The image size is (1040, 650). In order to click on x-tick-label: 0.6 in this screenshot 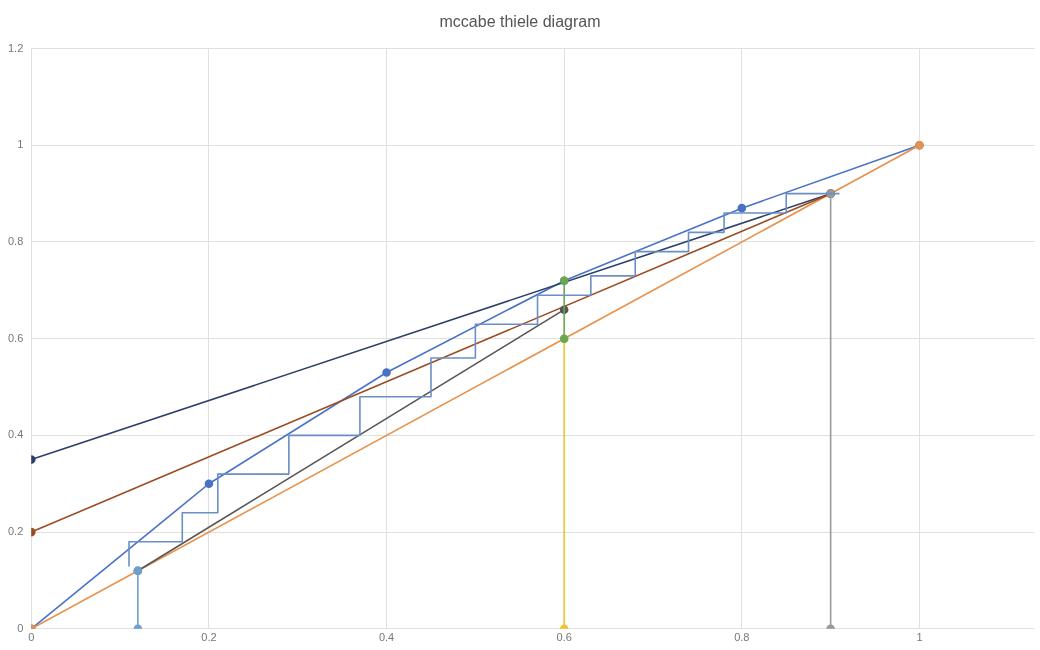, I will do `click(564, 637)`.